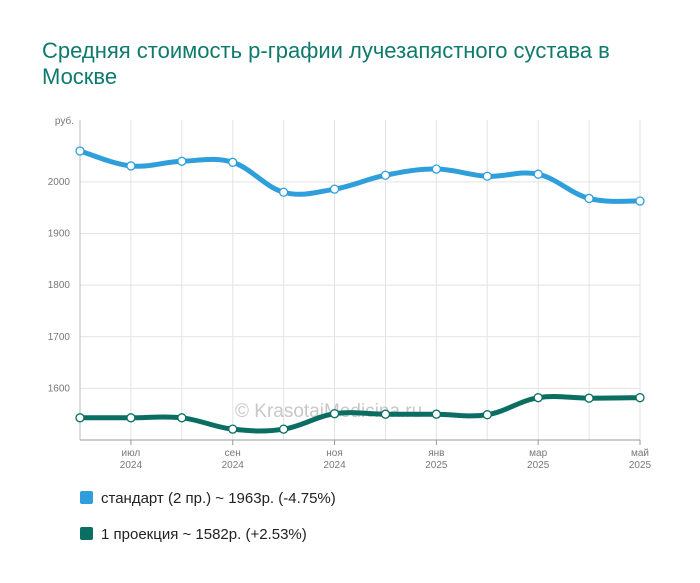  What do you see at coordinates (64, 121) in the screenshot?
I see `y-unit-label: руб.` at bounding box center [64, 121].